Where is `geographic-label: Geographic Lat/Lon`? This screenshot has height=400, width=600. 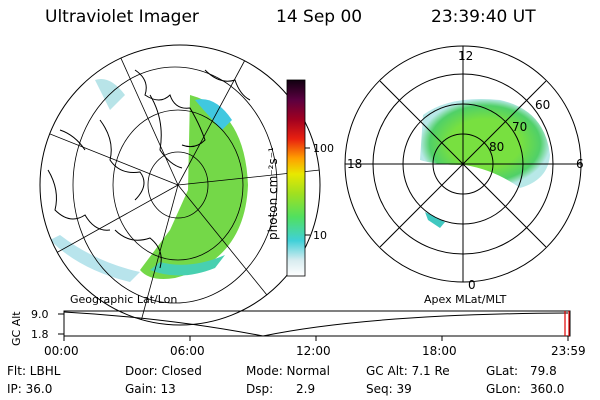
geographic-label: Geographic Lat/Lon is located at coordinates (124, 299).